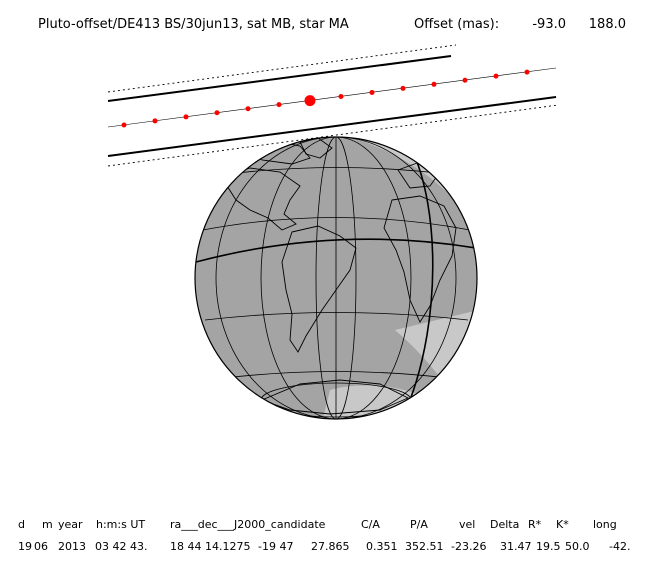  What do you see at coordinates (310, 101) in the screenshot?
I see `closest-approach-dot` at bounding box center [310, 101].